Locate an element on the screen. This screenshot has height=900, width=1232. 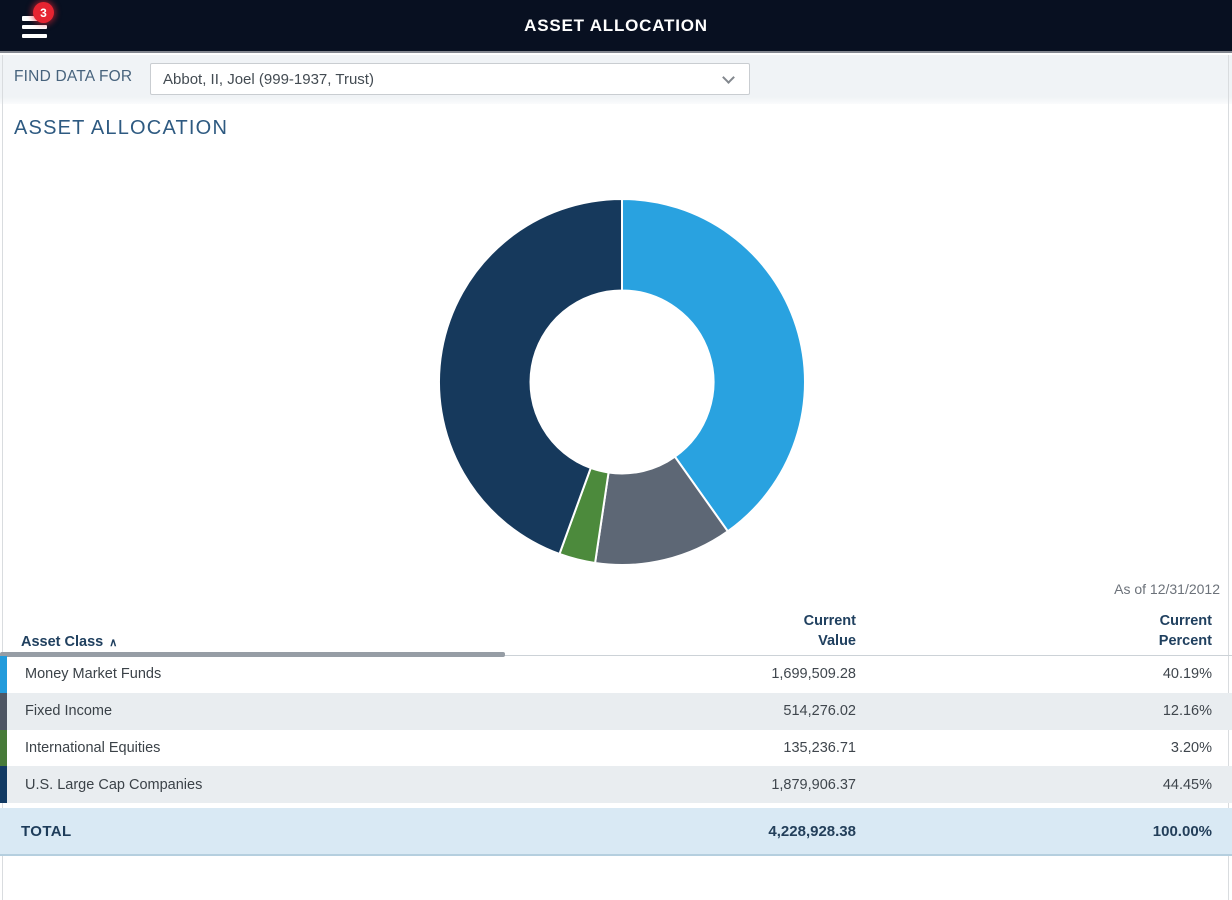
current-value-header-line1: Current is located at coordinates (829, 621).